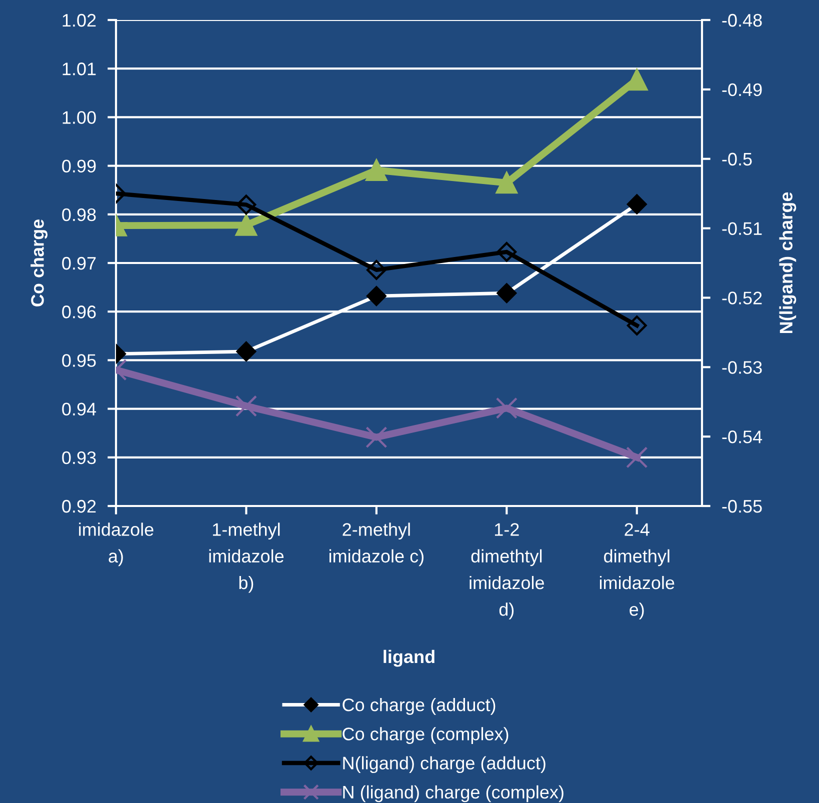 The width and height of the screenshot is (819, 803). I want to click on y2-tick-label: -0.52, so click(742, 298).